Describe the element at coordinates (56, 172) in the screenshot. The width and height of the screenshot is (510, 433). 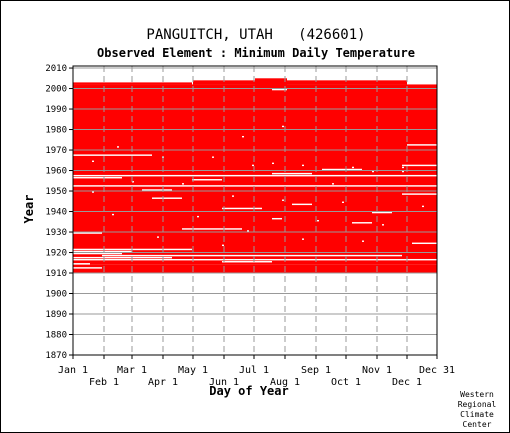
I see `y-tick-label-1960: 1960` at that location.